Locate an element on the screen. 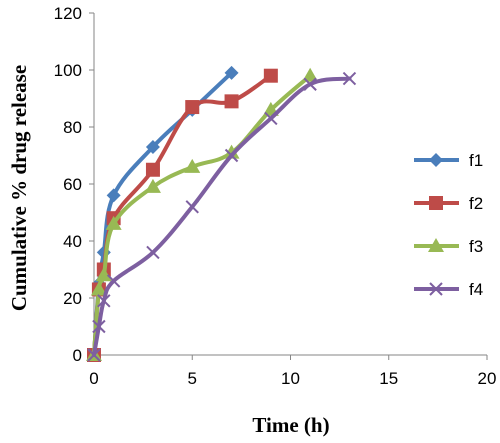 The height and width of the screenshot is (443, 500). y-axis-ticks: 0 20 40 60 80 100 120 is located at coordinates (74, 184).